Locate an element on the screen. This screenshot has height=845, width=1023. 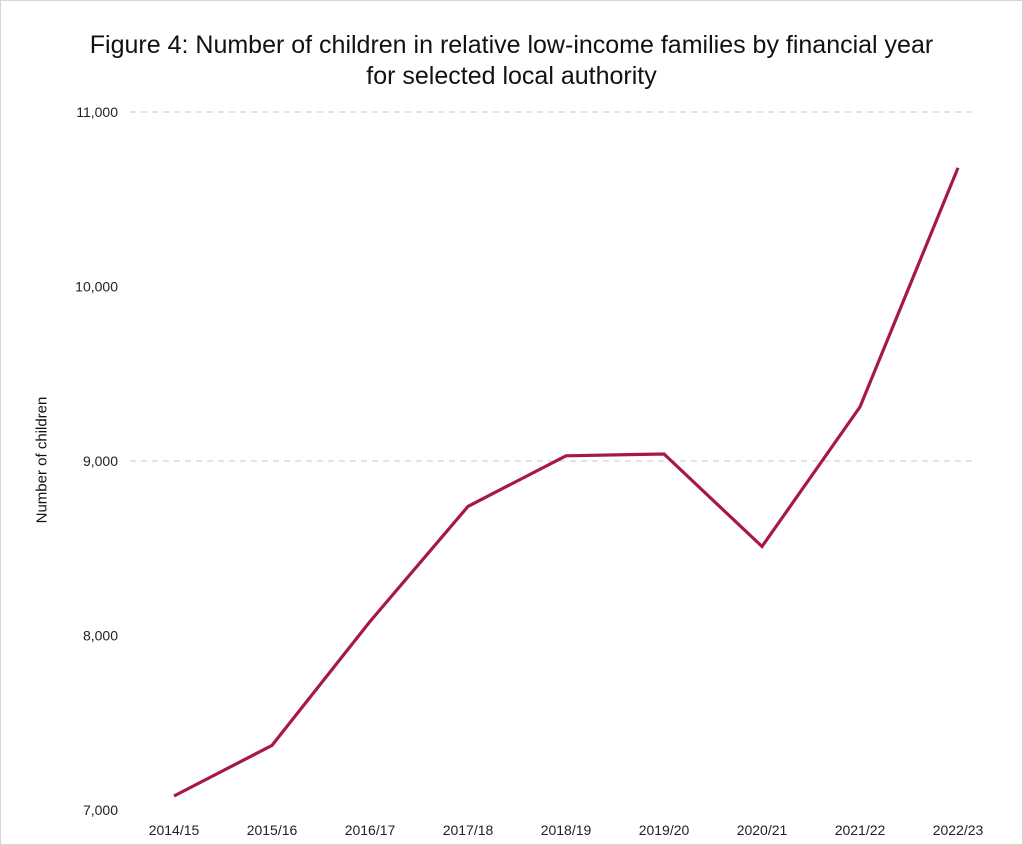
data-point-2014/15 is located at coordinates (174, 796).